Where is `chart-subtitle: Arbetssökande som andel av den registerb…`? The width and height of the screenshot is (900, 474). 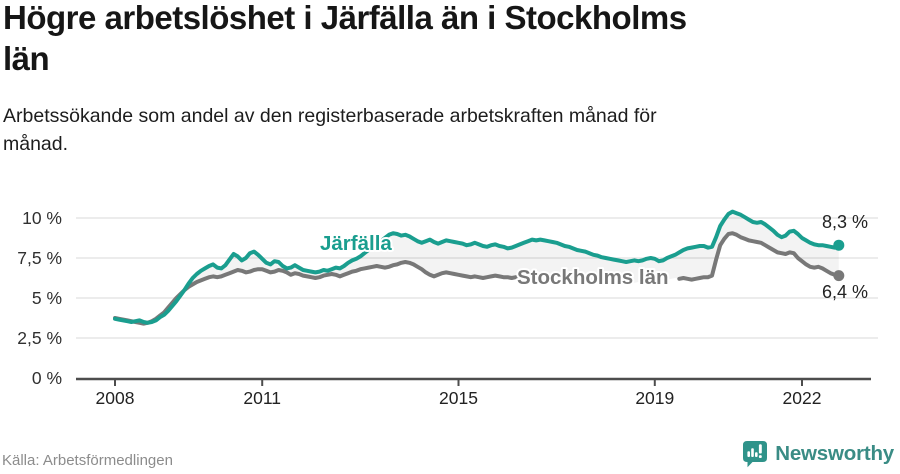
chart-subtitle: Arbetssökande som andel av den registerb… is located at coordinates (438, 130).